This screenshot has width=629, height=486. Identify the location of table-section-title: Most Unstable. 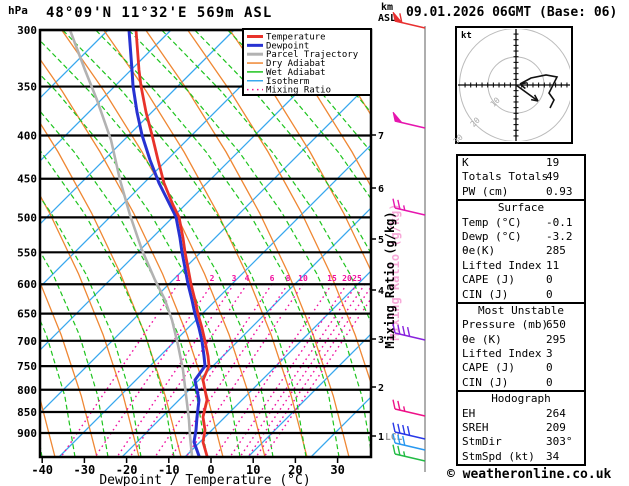
(521, 310).